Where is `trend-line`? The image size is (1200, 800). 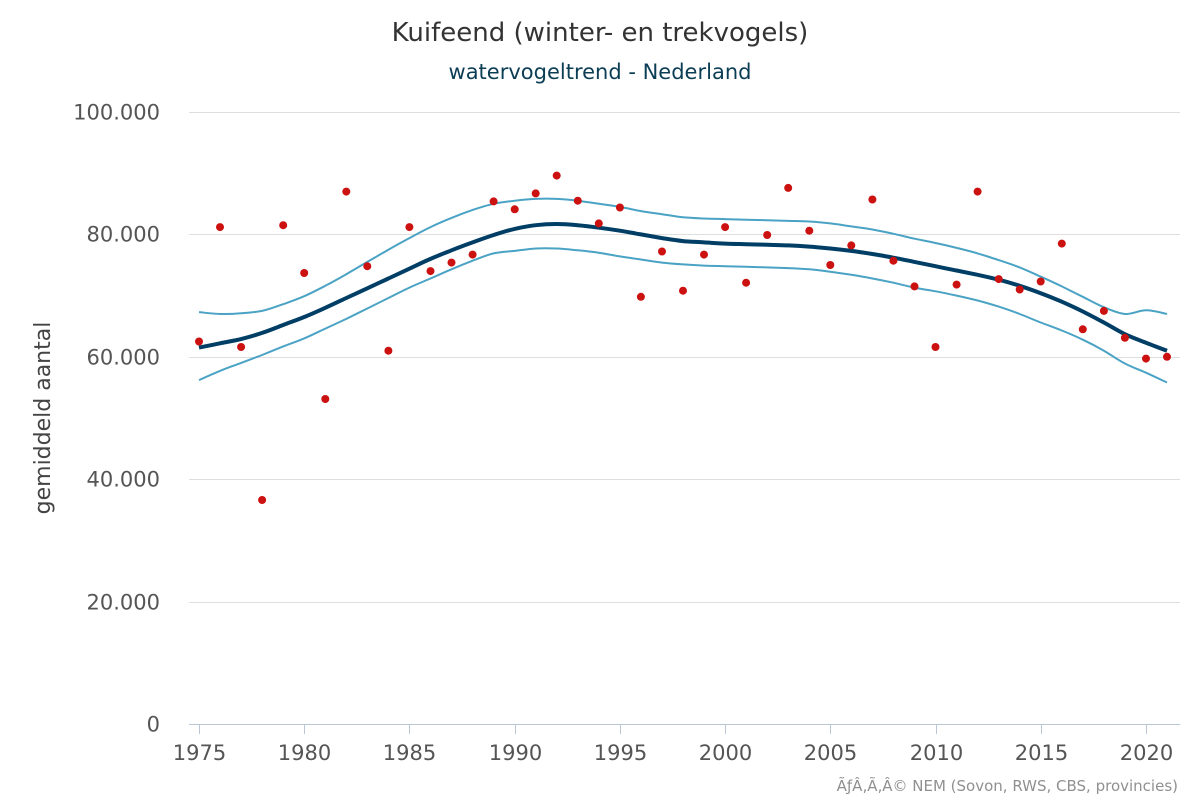 trend-line is located at coordinates (683, 287).